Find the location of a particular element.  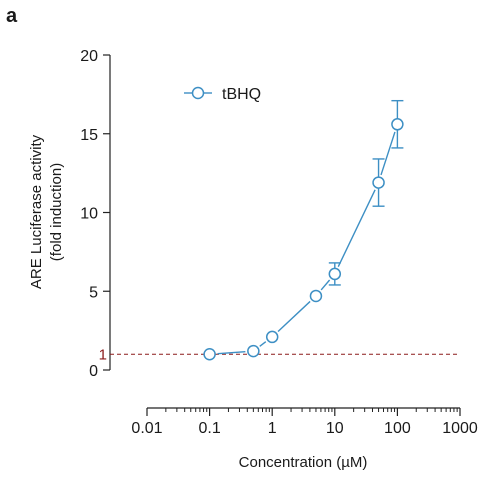

y-tick-label: 20 is located at coordinates (89, 56).